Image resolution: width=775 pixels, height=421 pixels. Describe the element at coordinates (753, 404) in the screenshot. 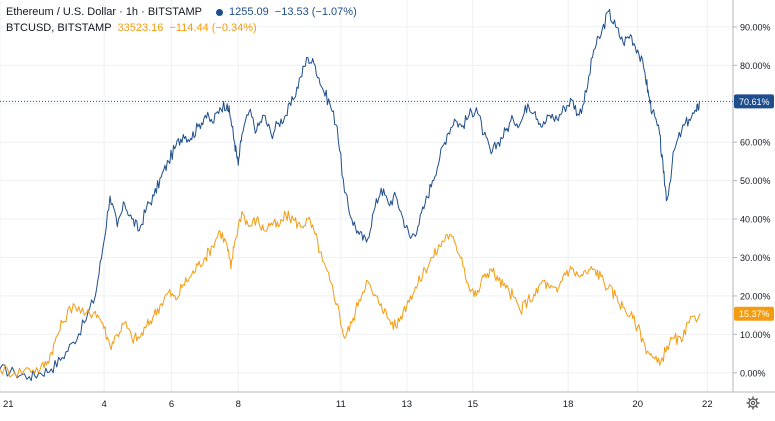

I see `gear-icon` at that location.